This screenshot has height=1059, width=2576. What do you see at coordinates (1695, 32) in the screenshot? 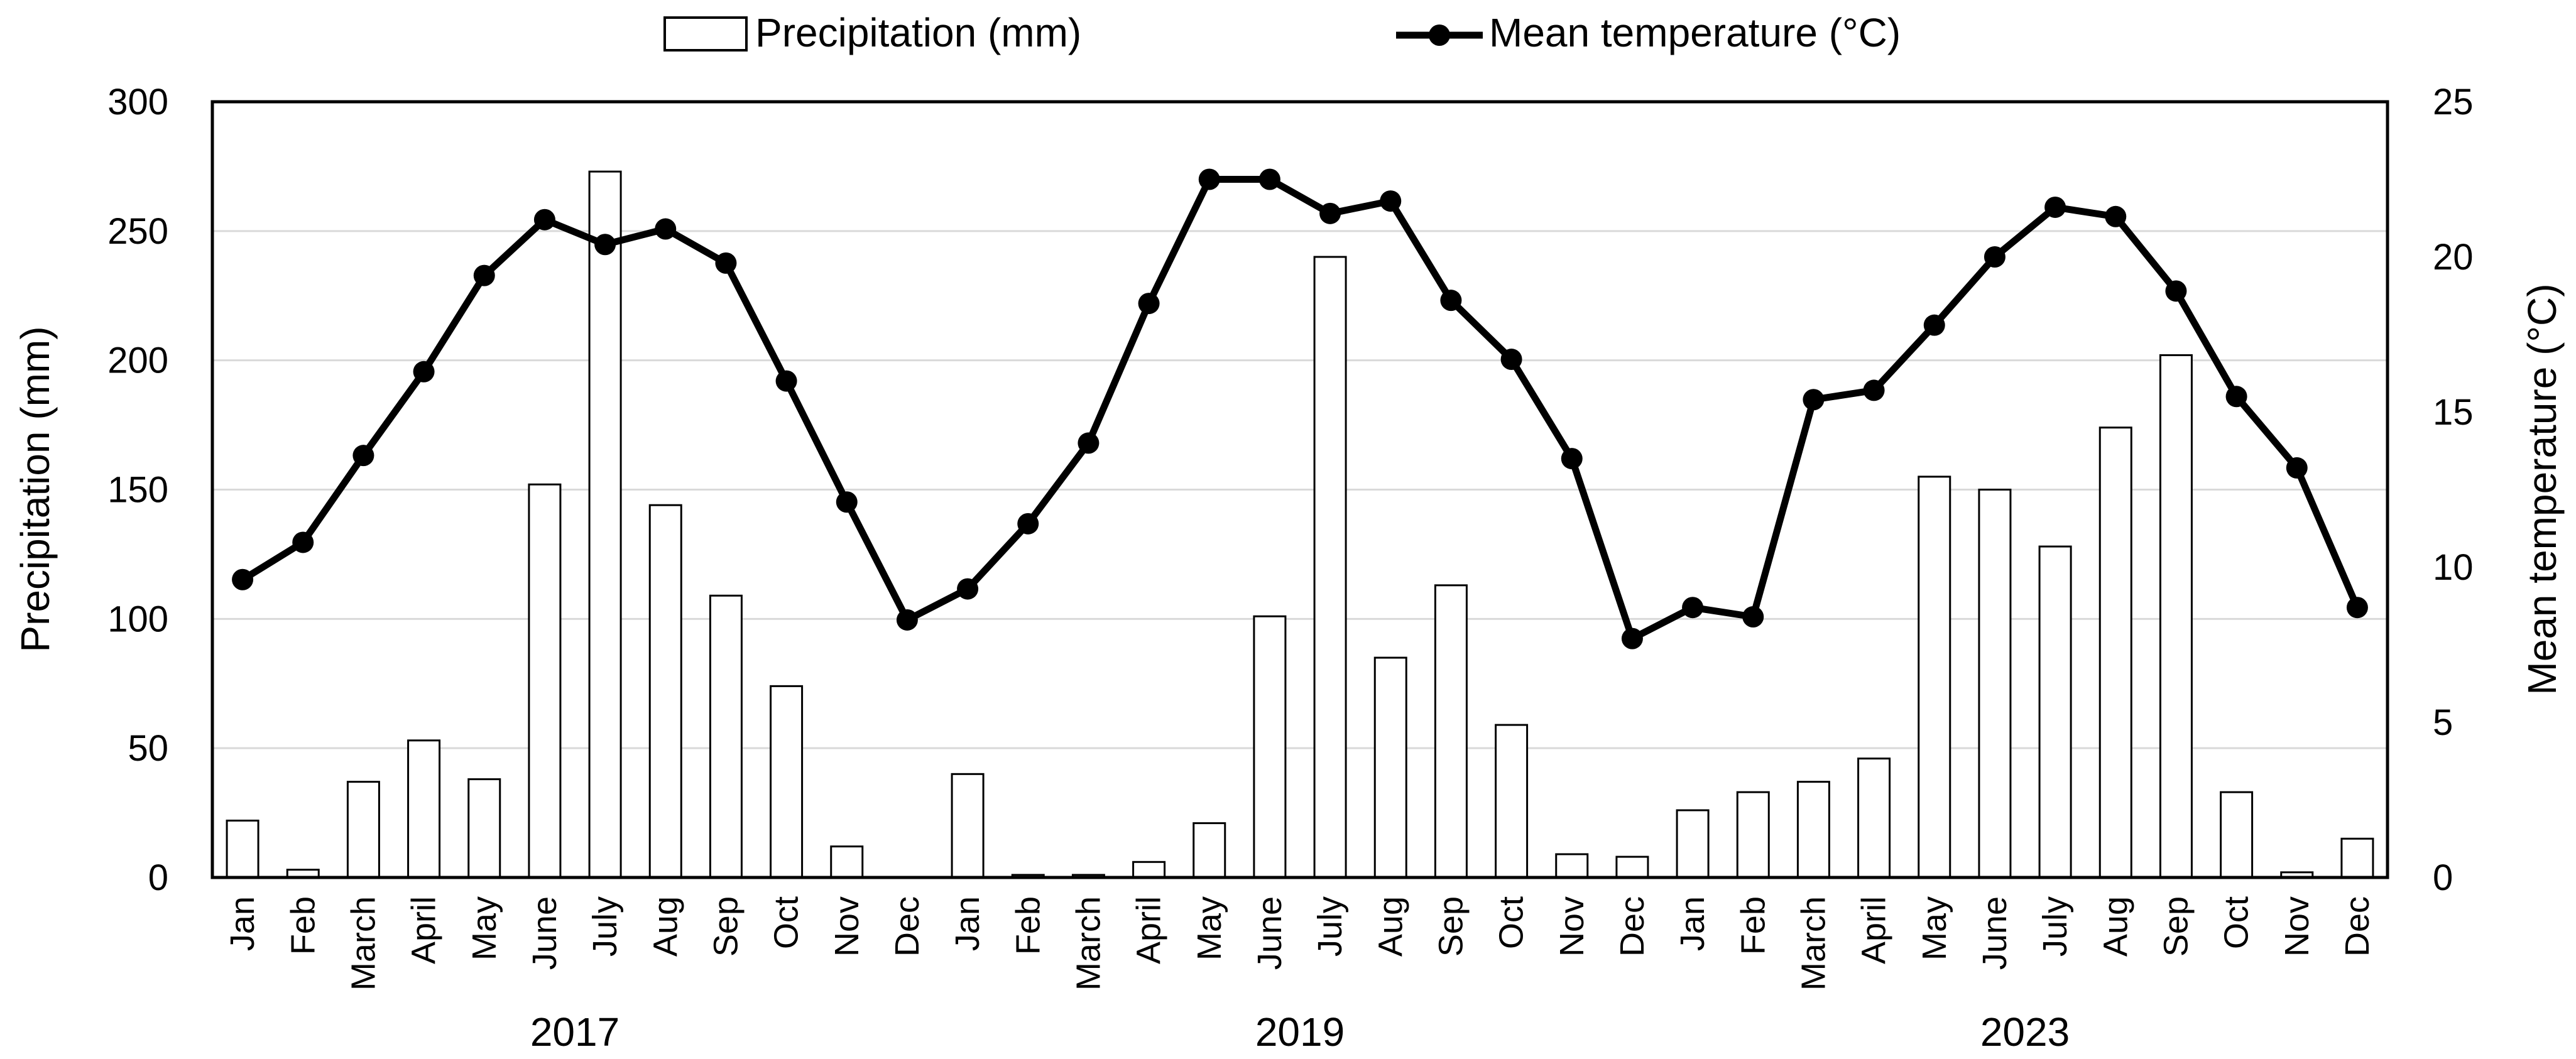
I see `legend-temperature-label: Mean temperature (°C)` at bounding box center [1695, 32].